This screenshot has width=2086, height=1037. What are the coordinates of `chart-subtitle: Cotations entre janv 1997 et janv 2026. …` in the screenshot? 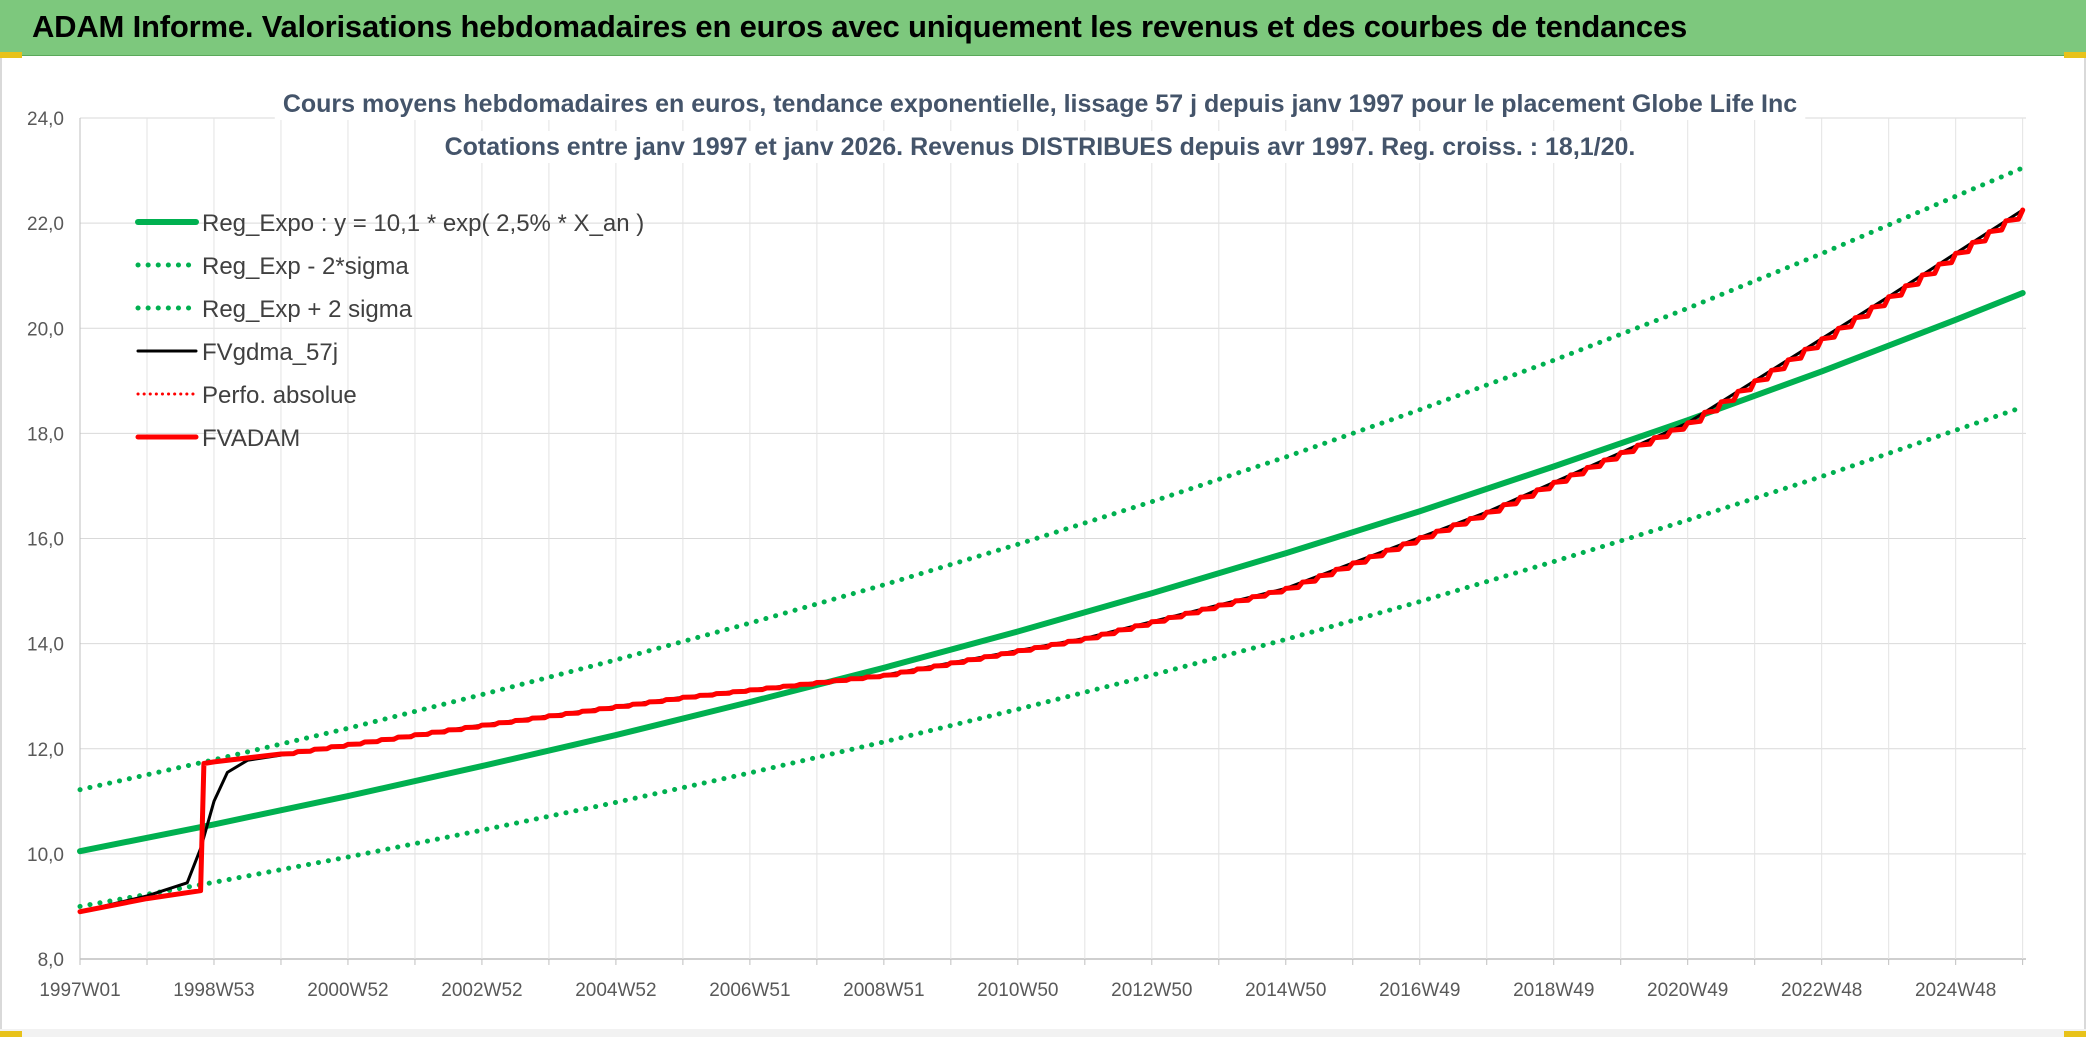 It's located at (1040, 147).